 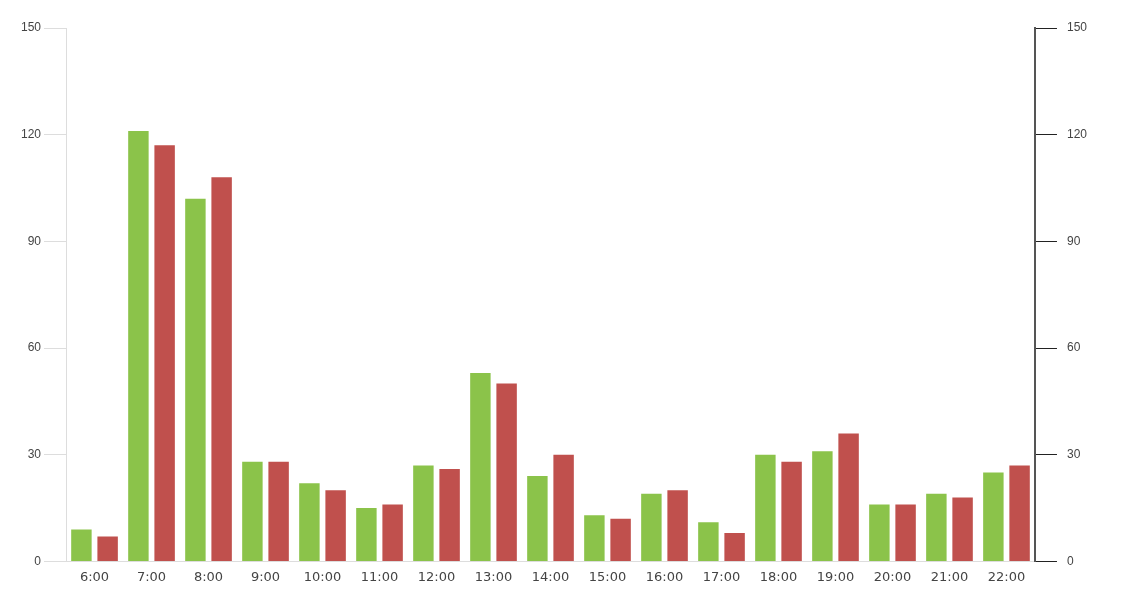 I want to click on y-tick-label: 0, so click(x=1070, y=560).